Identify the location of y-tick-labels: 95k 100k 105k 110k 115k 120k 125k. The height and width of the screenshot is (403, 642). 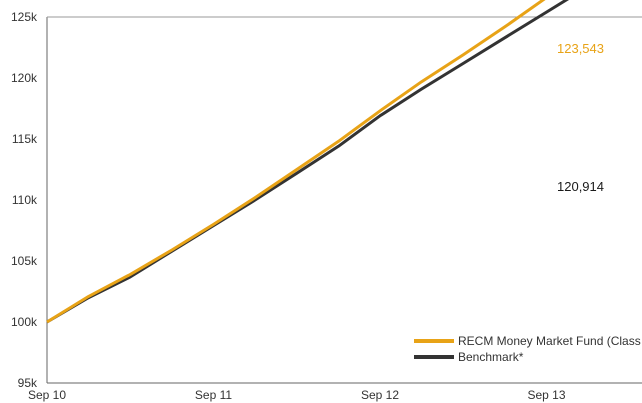
(24, 200).